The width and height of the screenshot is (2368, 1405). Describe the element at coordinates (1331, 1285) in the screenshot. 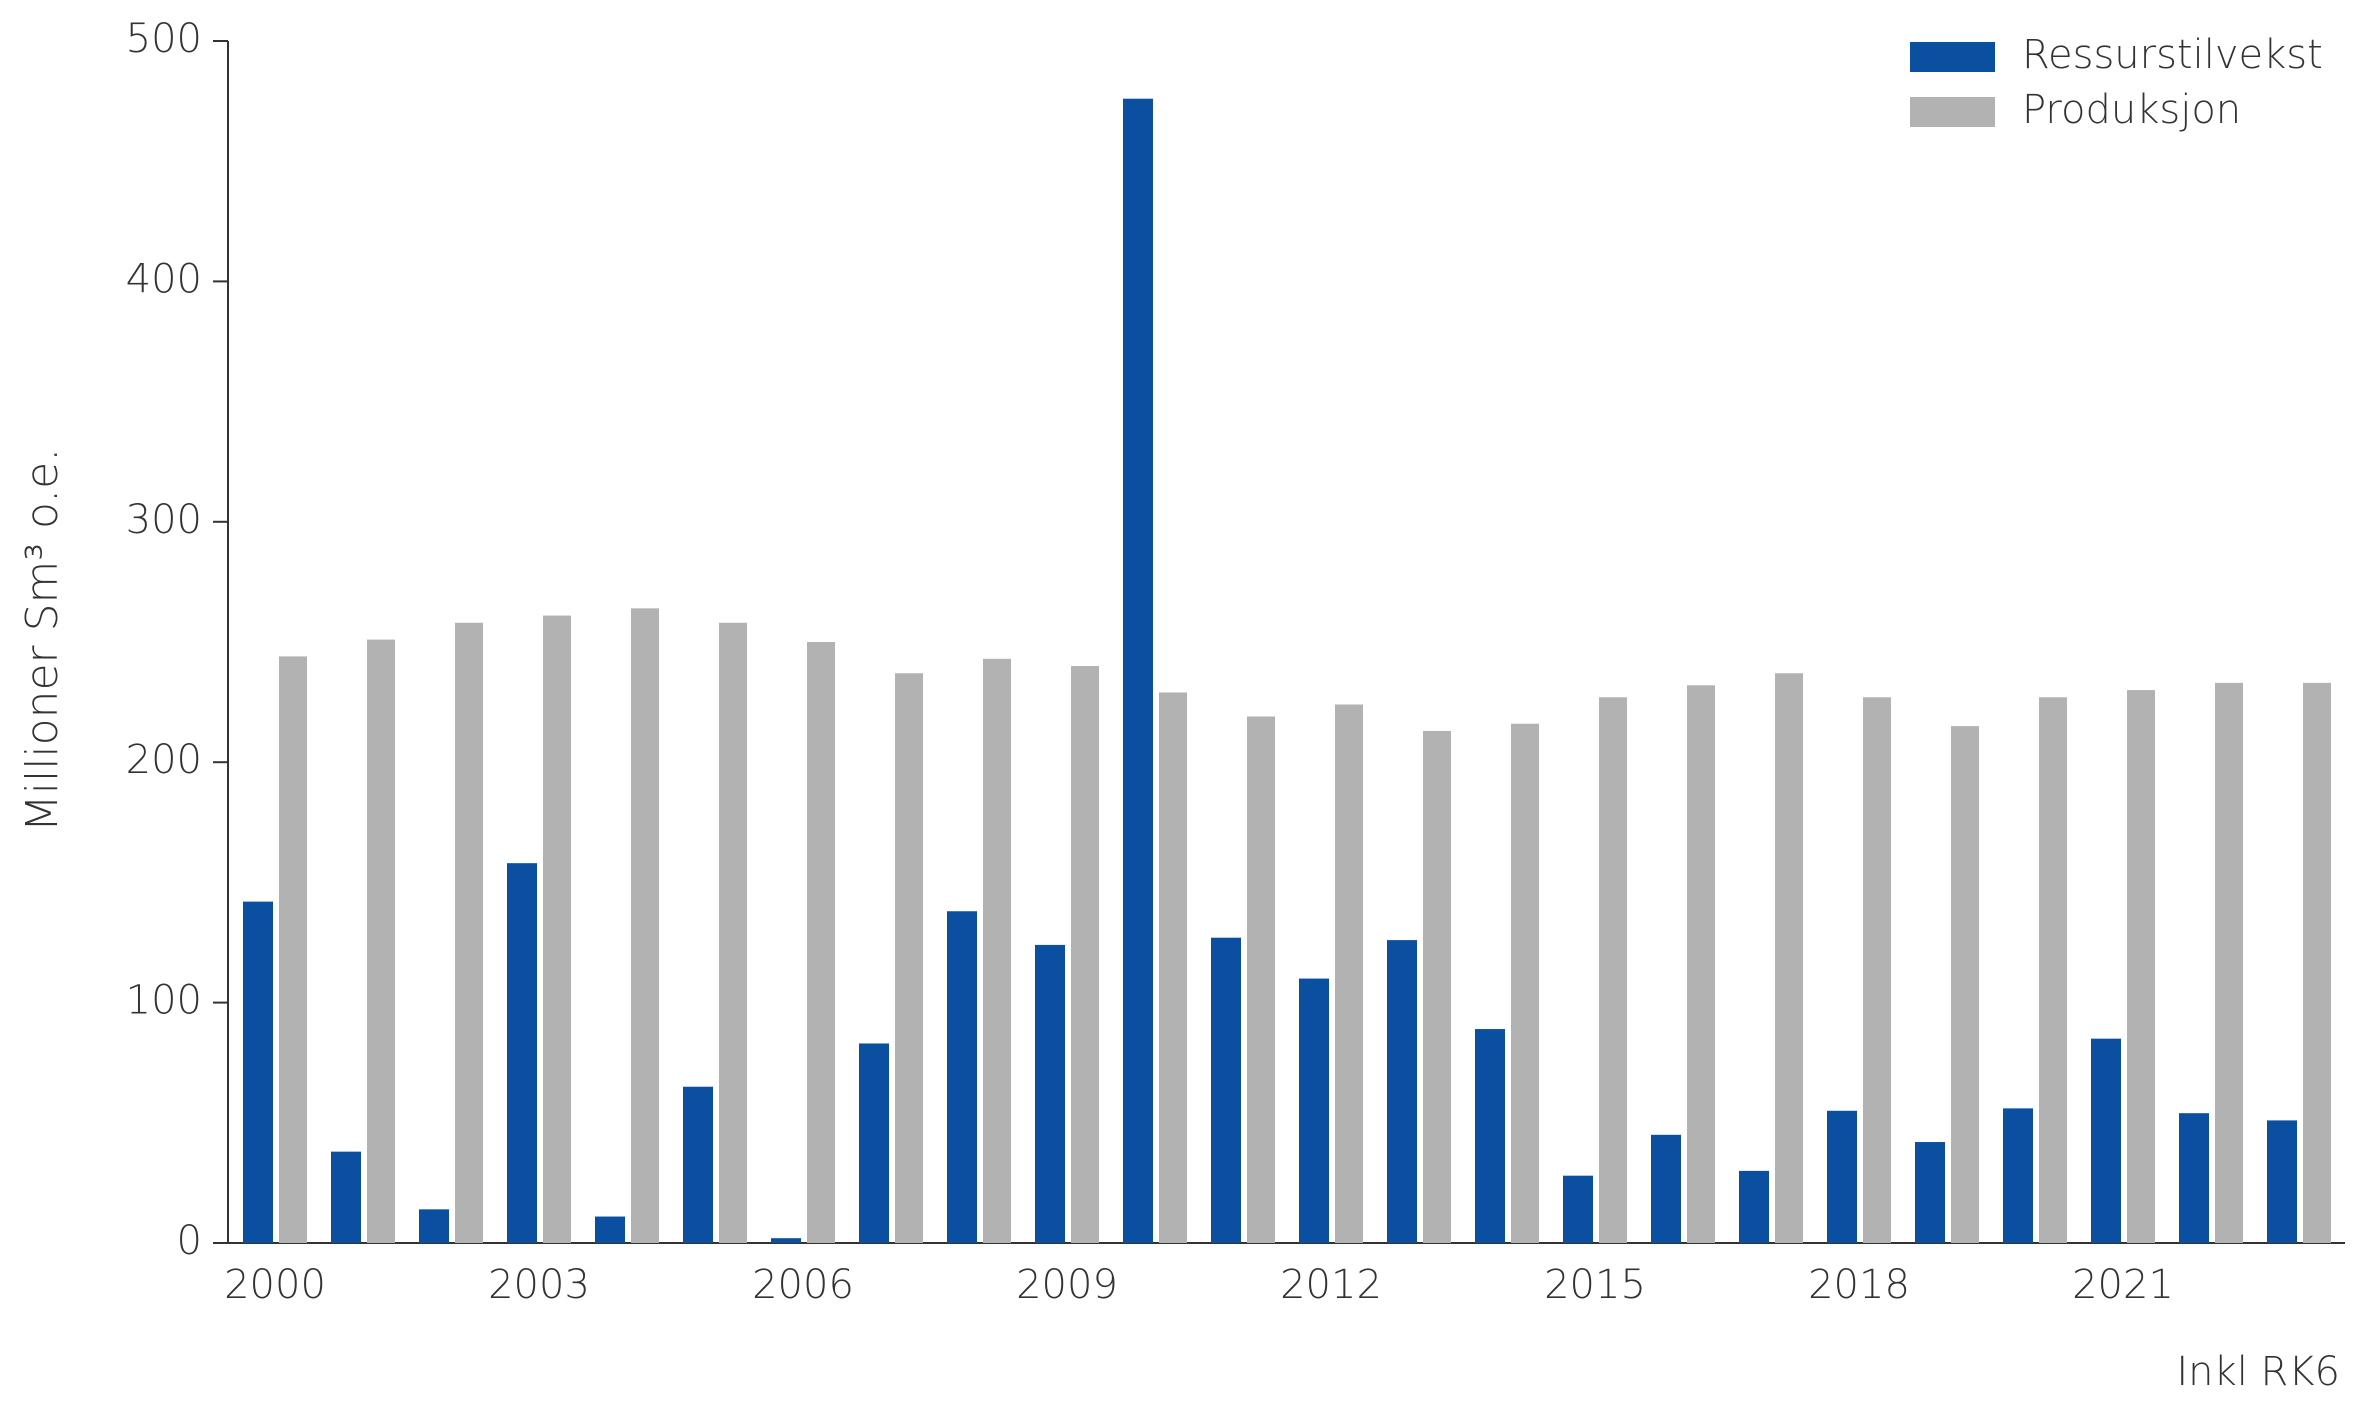

I see `x-tick-label: 2012` at that location.